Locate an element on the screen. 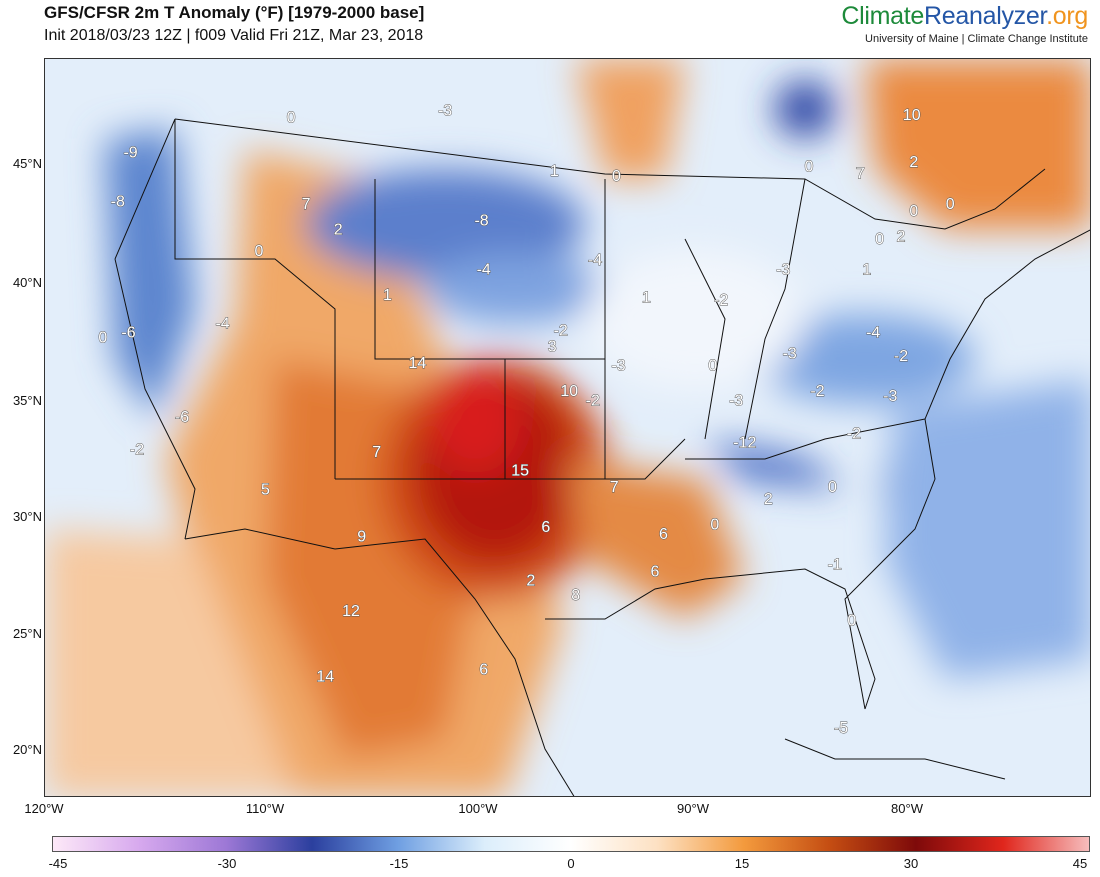  colorbar-tick: -15 is located at coordinates (399, 863).